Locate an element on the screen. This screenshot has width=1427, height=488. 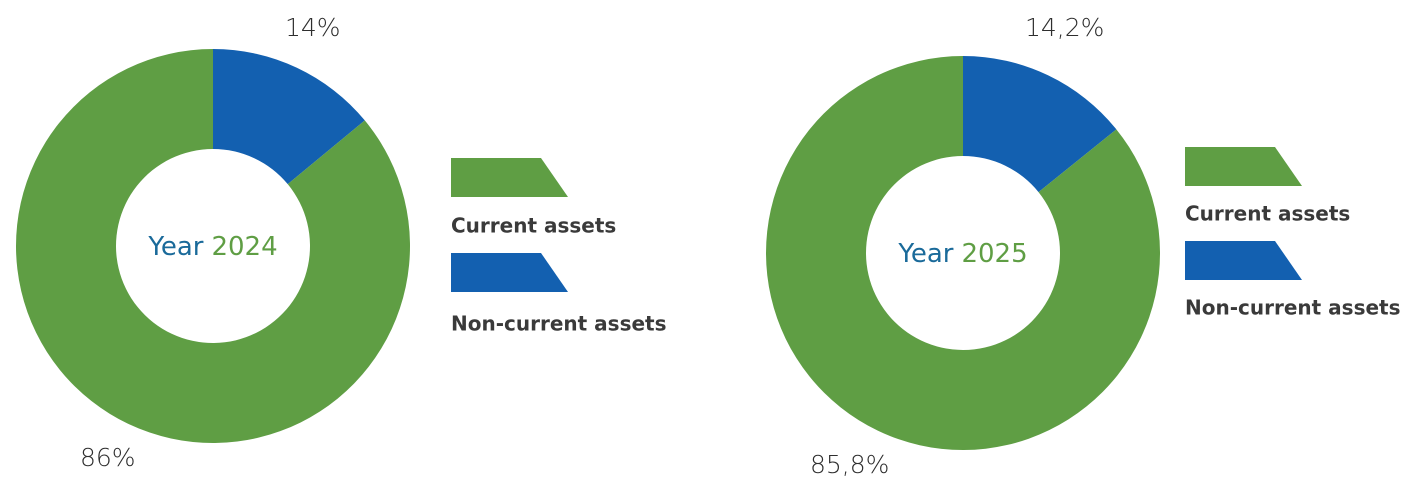
center-label-part: 2024 is located at coordinates (244, 247).